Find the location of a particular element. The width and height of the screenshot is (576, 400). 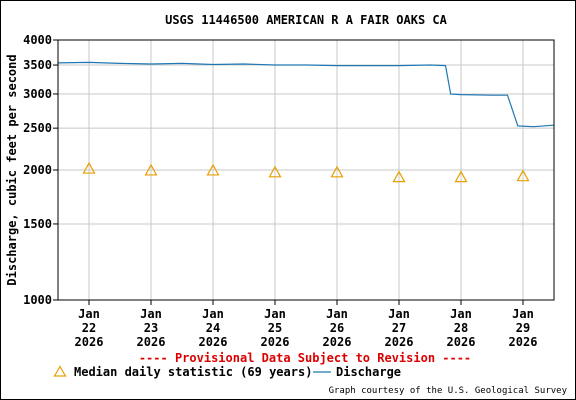

y-tick-label: 3500 is located at coordinates (37, 65).